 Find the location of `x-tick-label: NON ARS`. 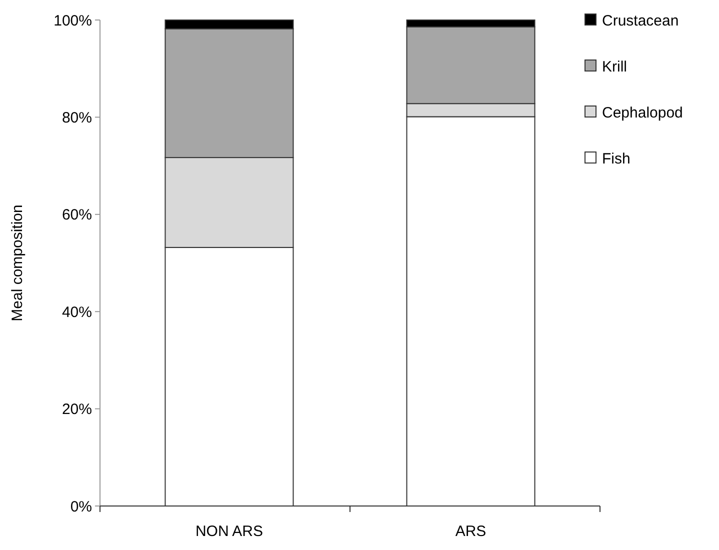

x-tick-label: NON ARS is located at coordinates (229, 531).